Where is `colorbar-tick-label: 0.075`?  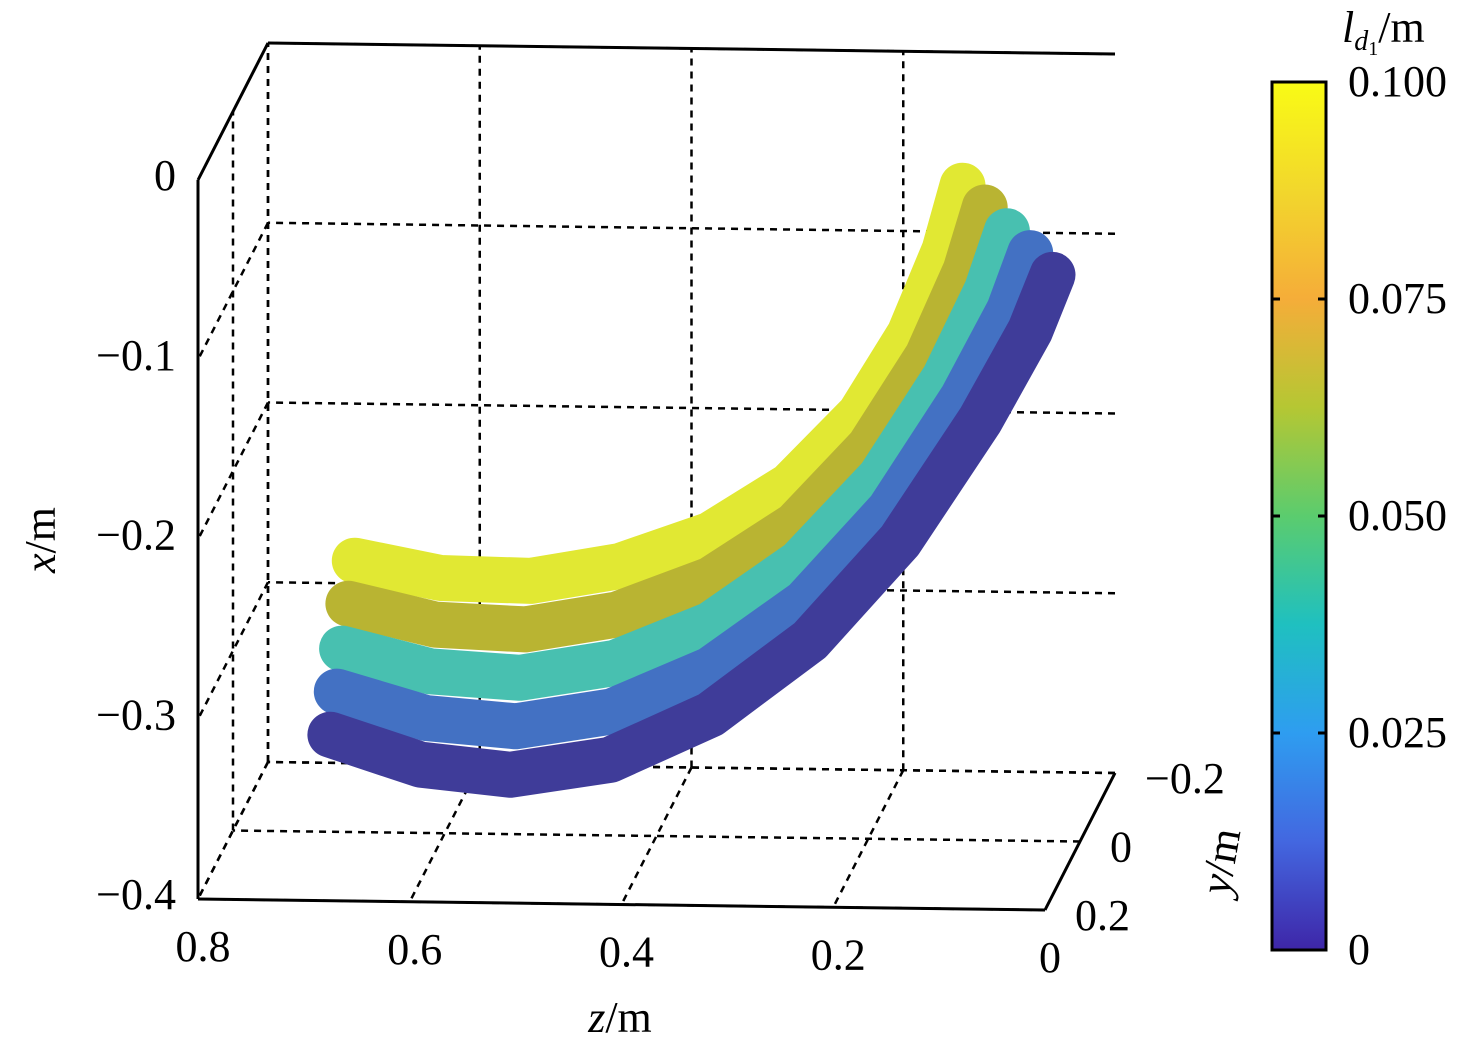
colorbar-tick-label: 0.075 is located at coordinates (1397, 298).